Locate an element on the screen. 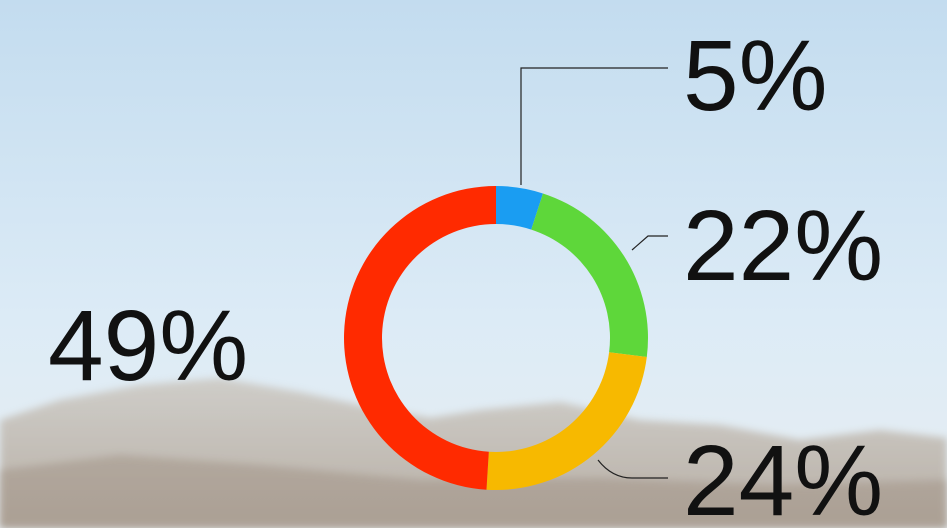 This screenshot has width=947, height=528. foothills is located at coordinates (473, 491).